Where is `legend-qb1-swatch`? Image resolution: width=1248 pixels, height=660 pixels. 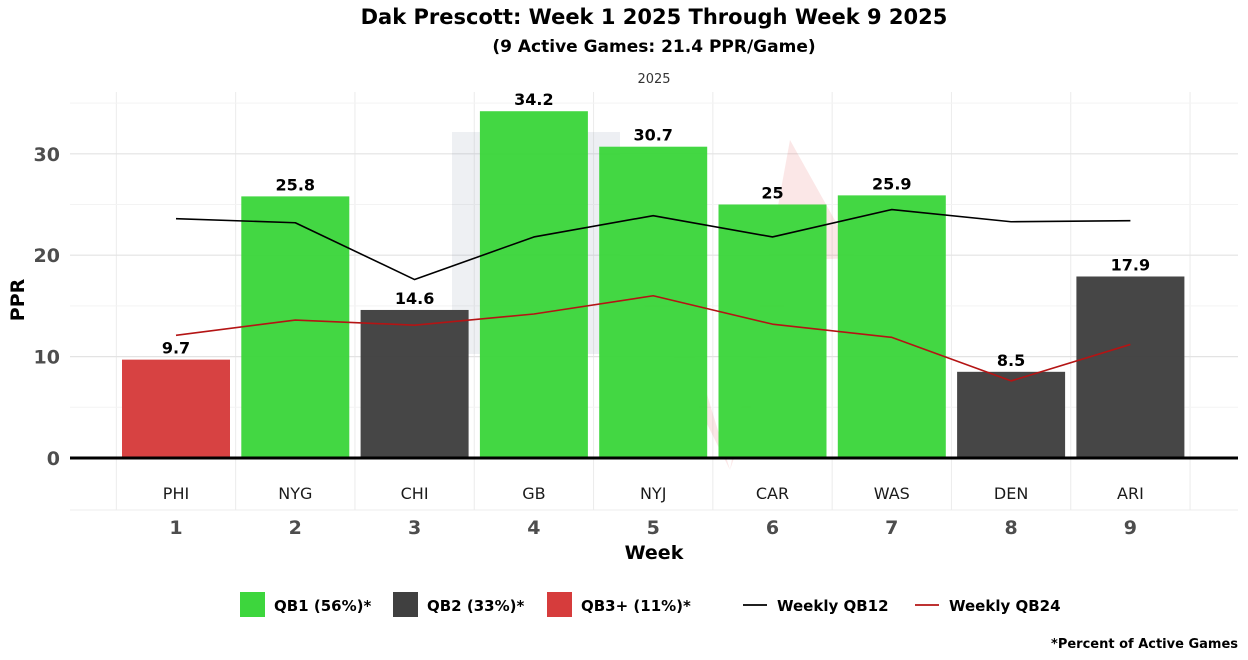
legend-qb1-swatch is located at coordinates (252, 604).